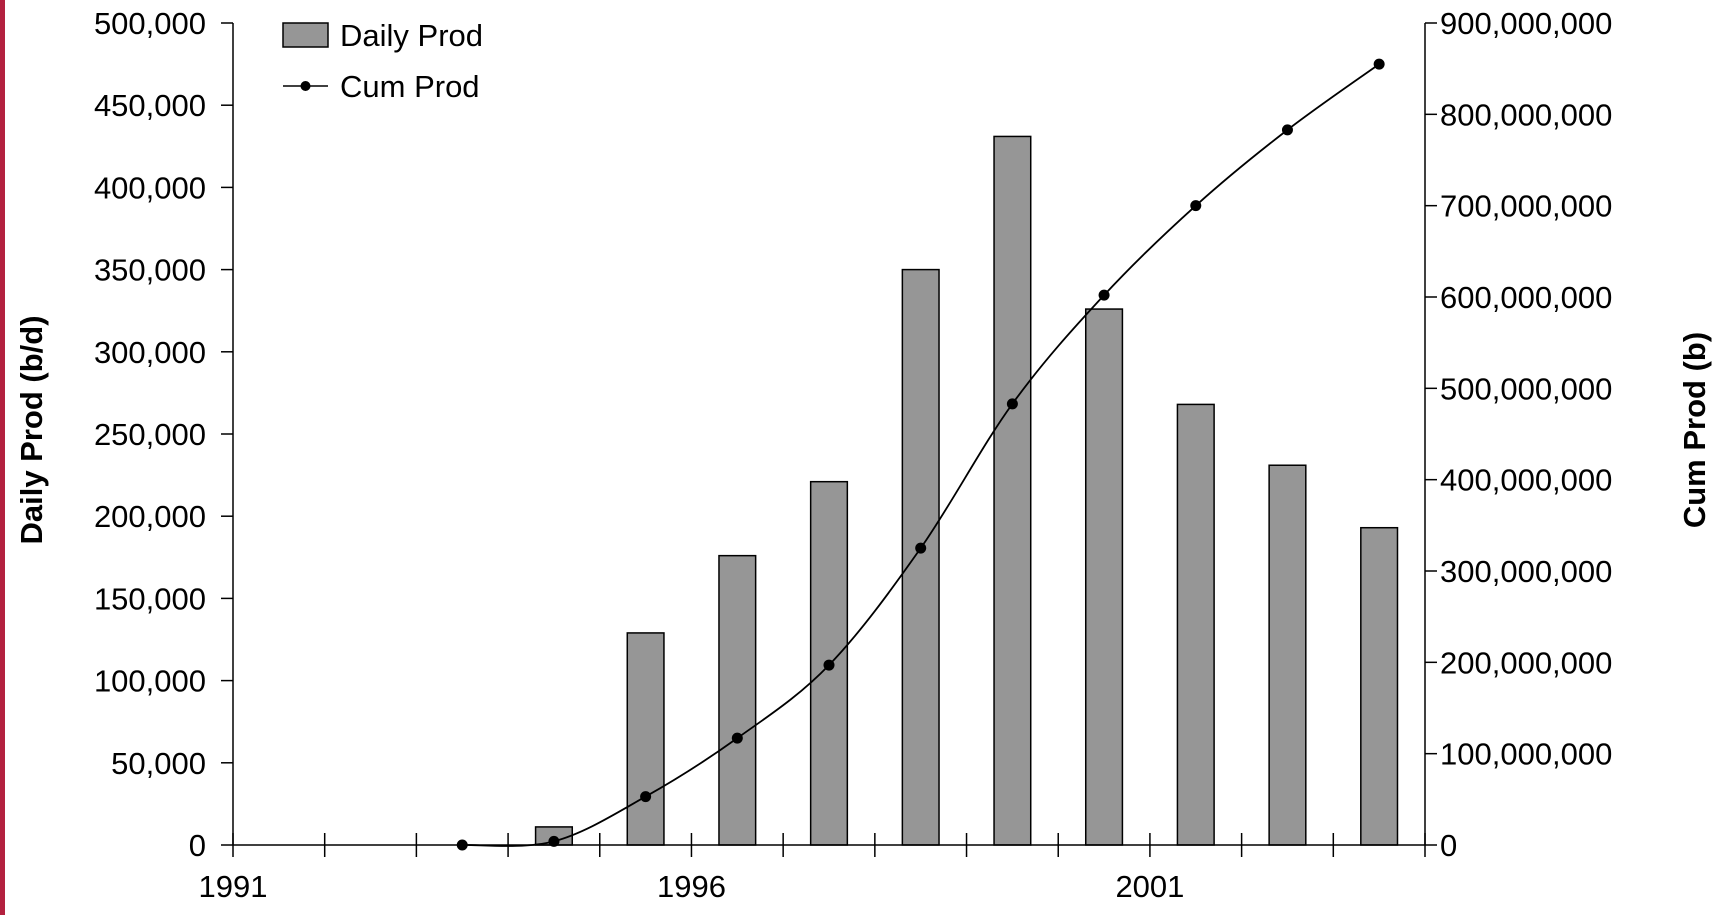  Describe the element at coordinates (150, 598) in the screenshot. I see `left-tick-label: 150,000` at that location.